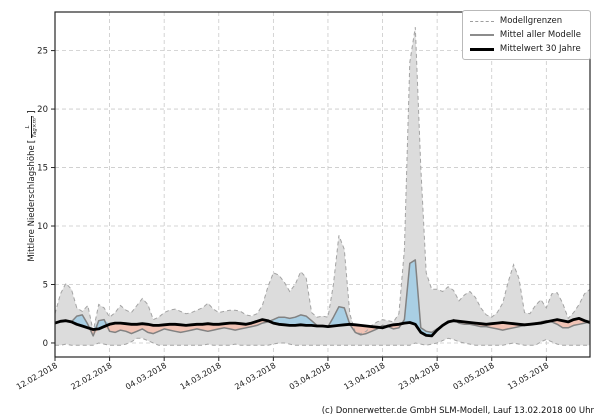 Image resolution: width=600 pixels, height=420 pixels. Describe the element at coordinates (45, 344) in the screenshot. I see `y-tick-label: 0` at that location.